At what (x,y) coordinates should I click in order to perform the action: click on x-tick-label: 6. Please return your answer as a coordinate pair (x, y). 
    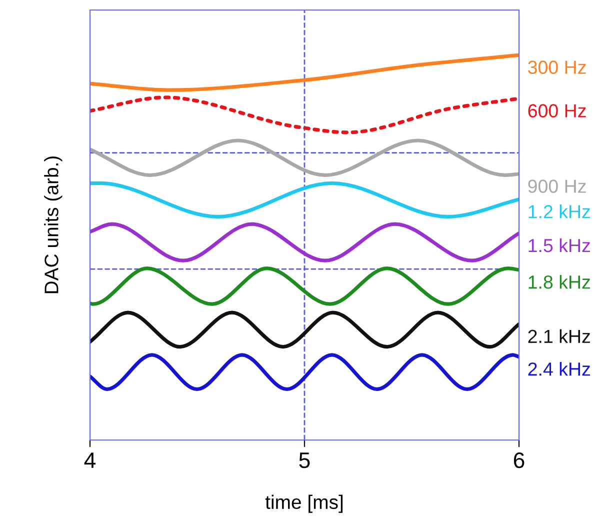
    Looking at the image, I should click on (519, 460).